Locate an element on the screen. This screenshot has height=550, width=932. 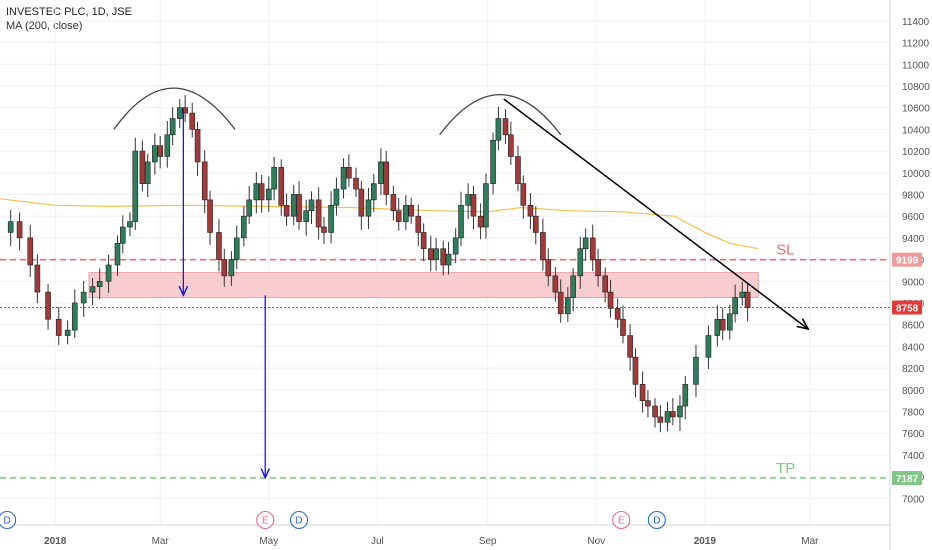
time-tick-label: 2018 is located at coordinates (55, 541).